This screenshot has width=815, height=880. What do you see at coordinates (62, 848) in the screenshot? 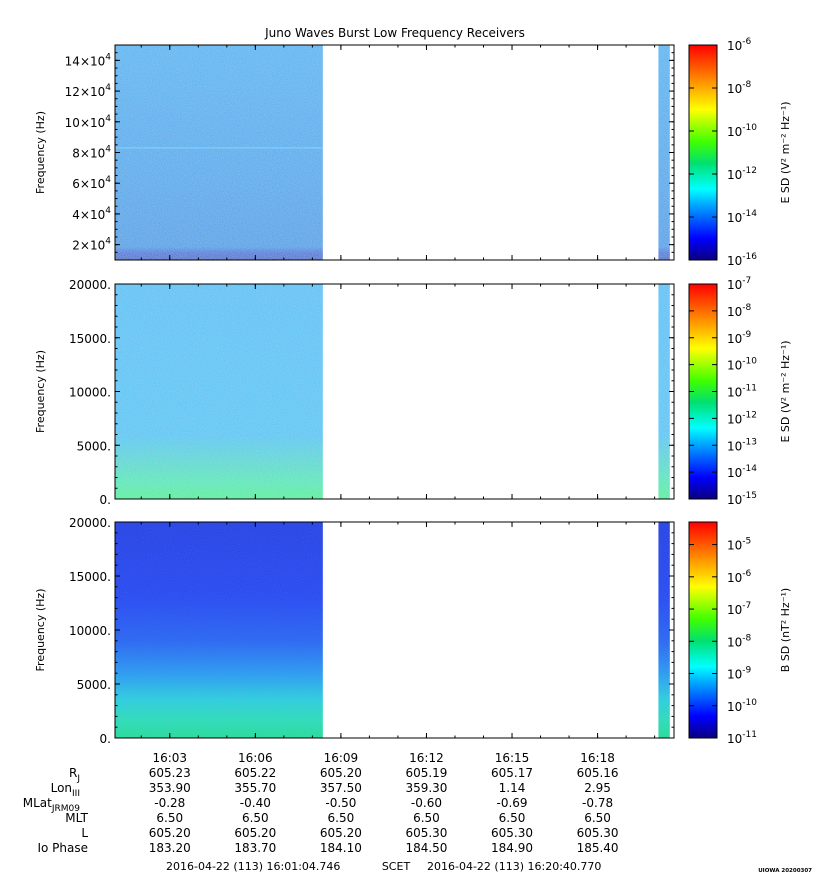
I see `ephem-row-label: Io Phase` at bounding box center [62, 848].